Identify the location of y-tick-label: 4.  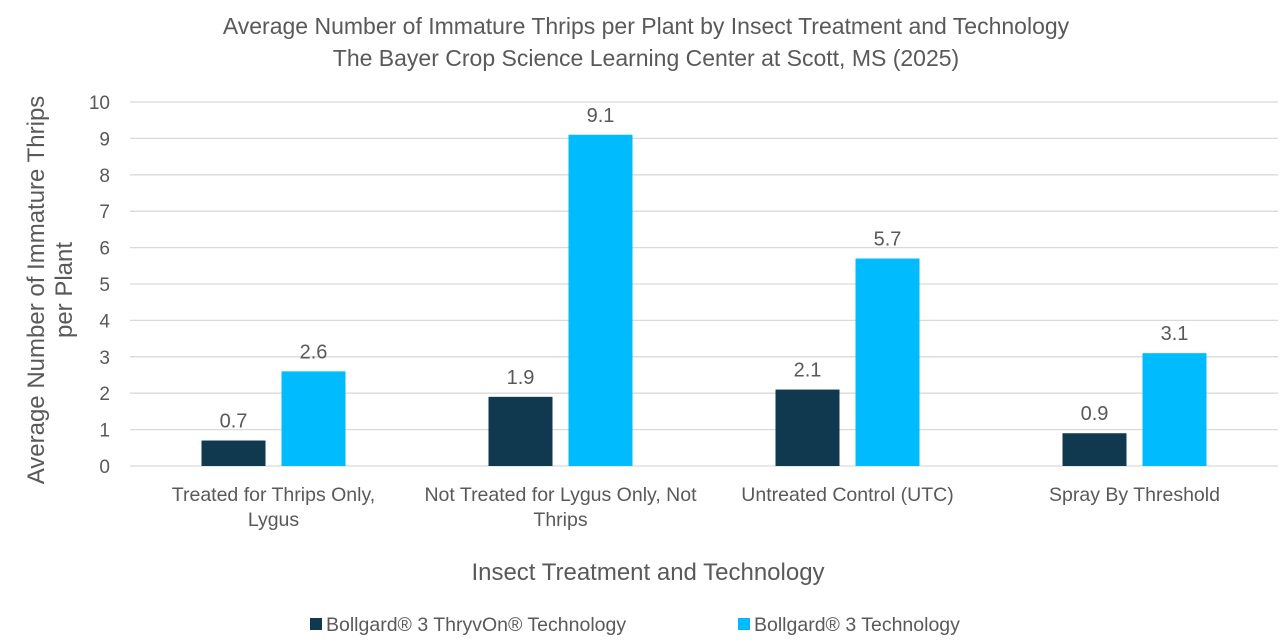
(104, 321).